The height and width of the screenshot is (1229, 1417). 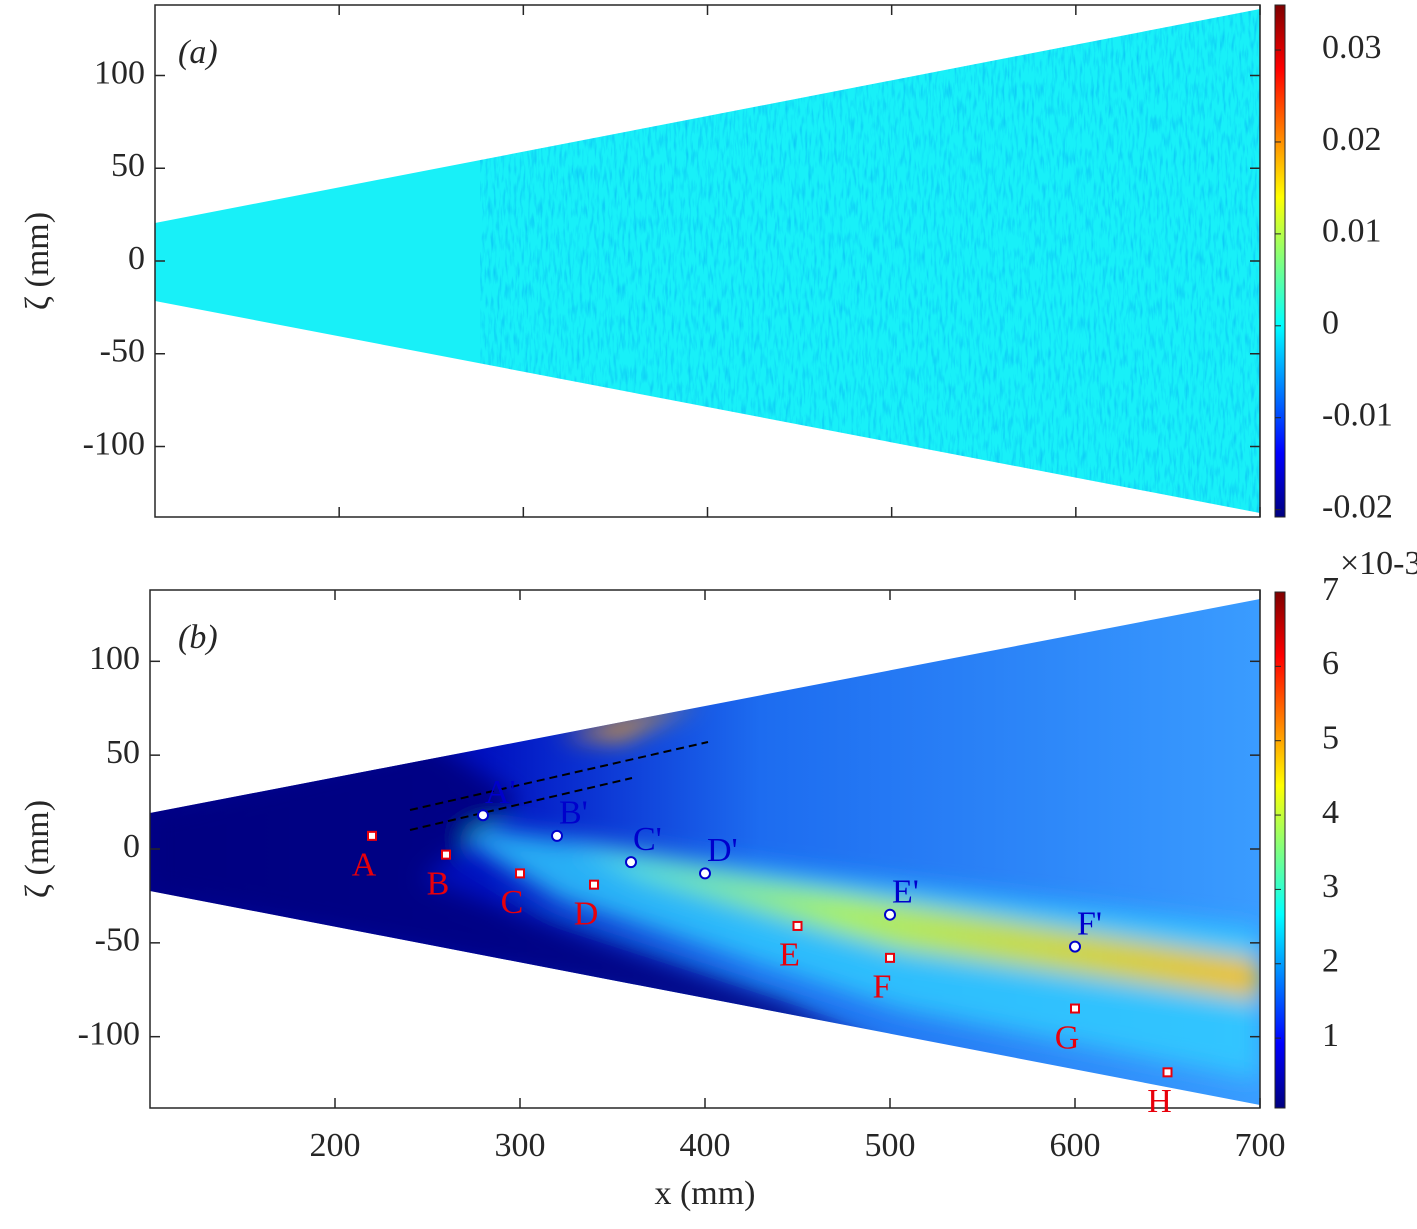 What do you see at coordinates (882, 987) in the screenshot?
I see `point-label: F` at bounding box center [882, 987].